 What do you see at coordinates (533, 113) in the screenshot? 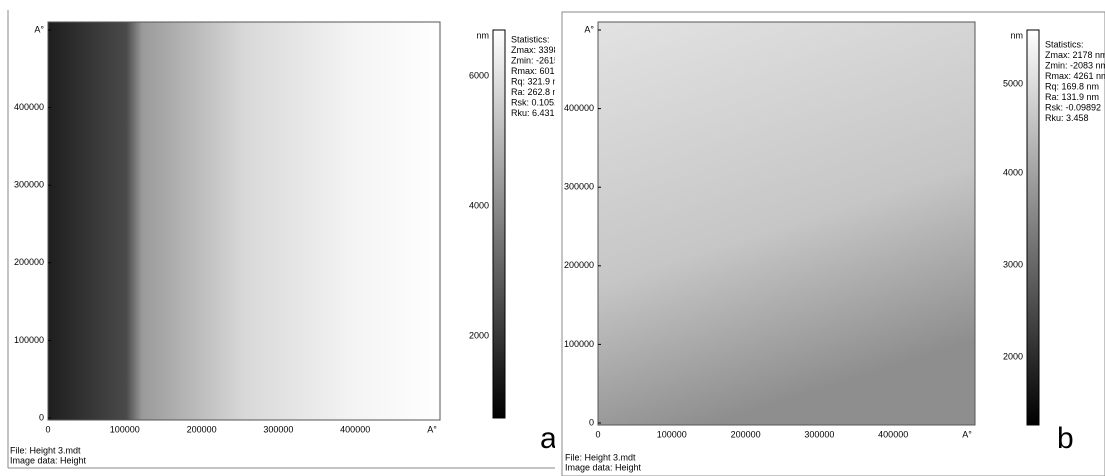
I see `statistics-line: Rku: 6.431` at bounding box center [533, 113].